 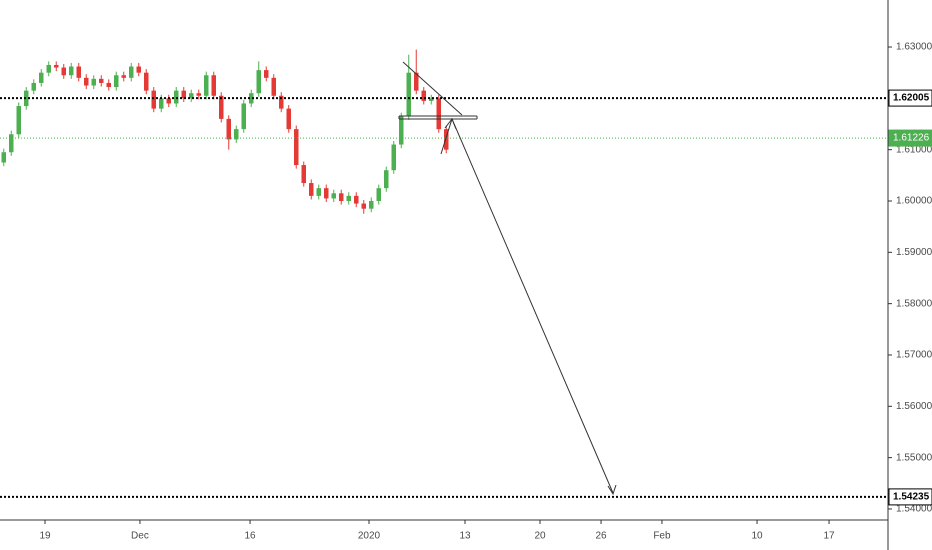 What do you see at coordinates (914, 509) in the screenshot?
I see `y-tick-label: 1.54000` at bounding box center [914, 509].